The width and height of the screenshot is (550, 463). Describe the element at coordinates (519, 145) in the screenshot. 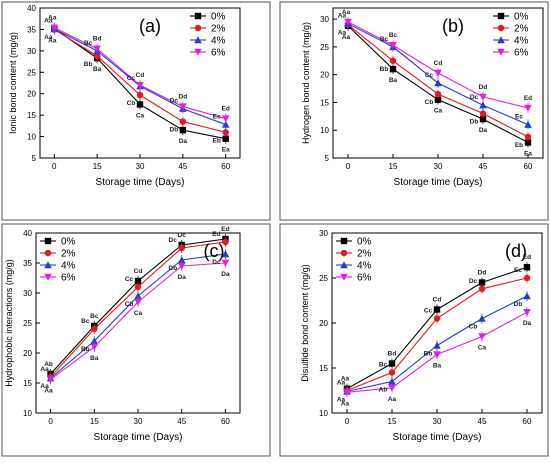

I see `significance-label: Eb` at that location.